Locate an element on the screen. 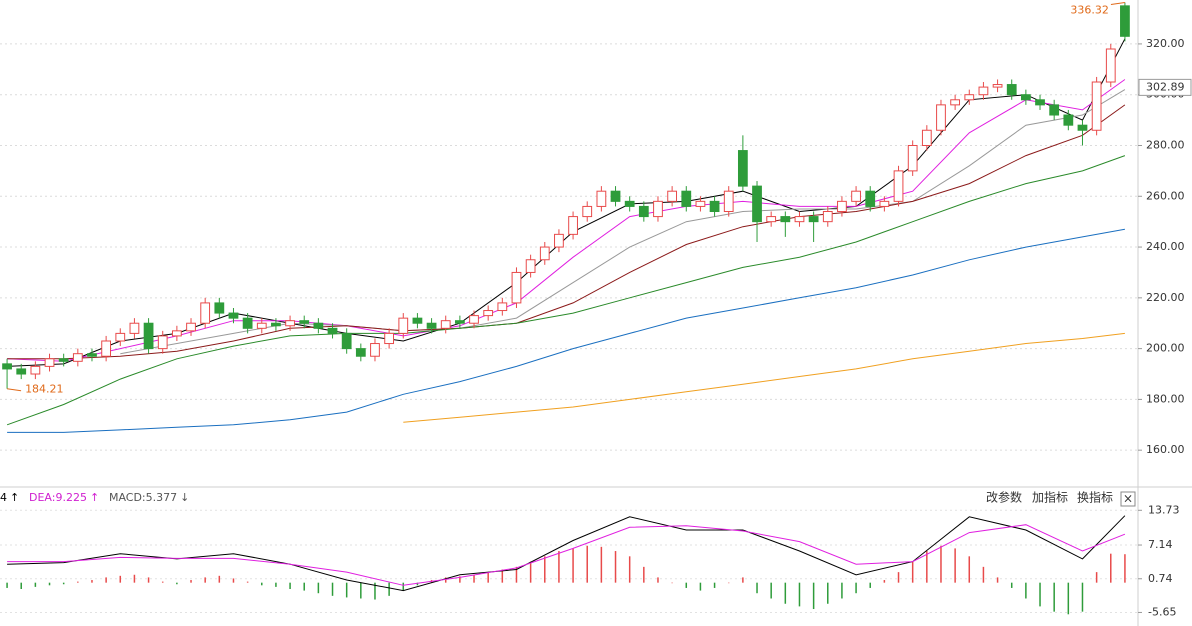 Image resolution: width=1192 pixels, height=626 pixels. indicator-button: 加指标 is located at coordinates (1050, 497).